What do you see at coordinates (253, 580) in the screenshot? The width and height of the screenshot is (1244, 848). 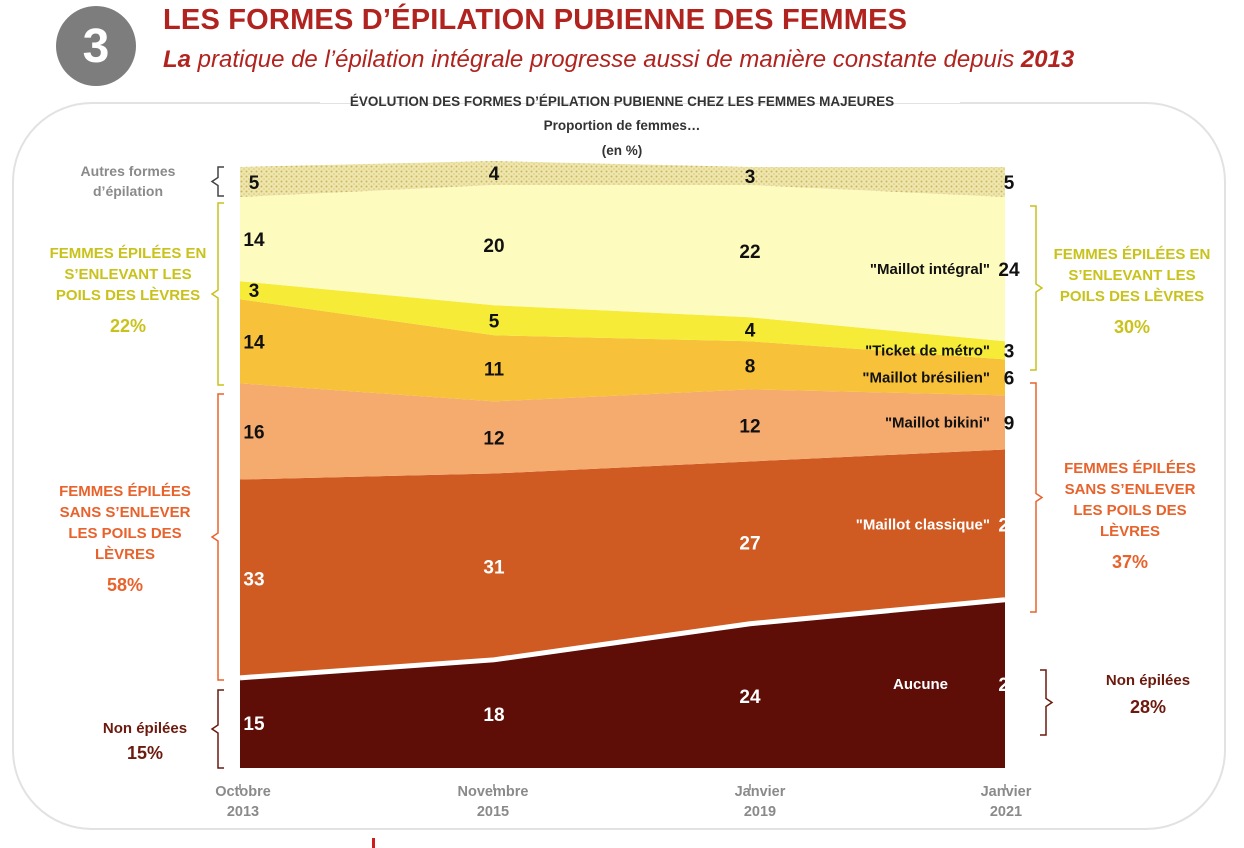 I see `value-label-s1-p0: 33` at bounding box center [253, 580].